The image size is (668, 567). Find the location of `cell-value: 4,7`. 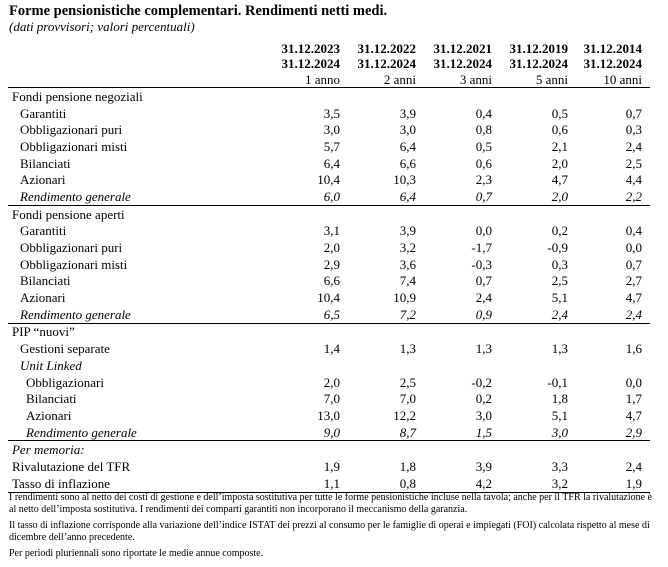

cell-value: 4,7 is located at coordinates (633, 298).